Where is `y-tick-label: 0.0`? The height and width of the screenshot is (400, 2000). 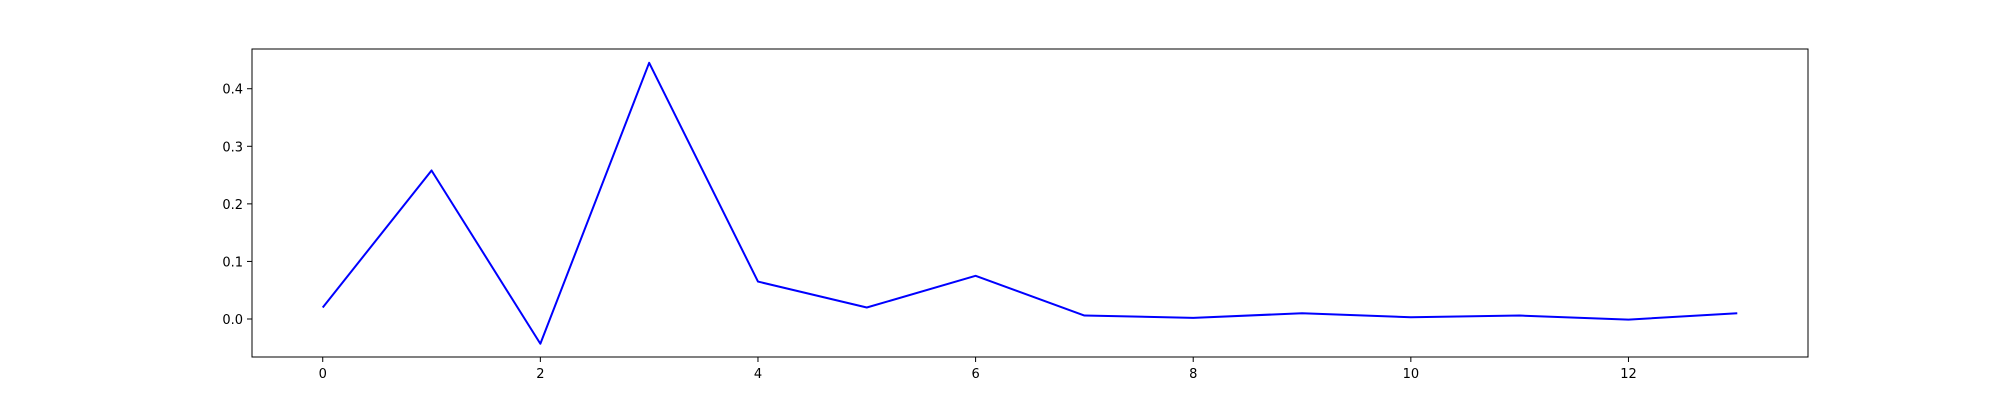 y-tick-label: 0.0 is located at coordinates (232, 320).